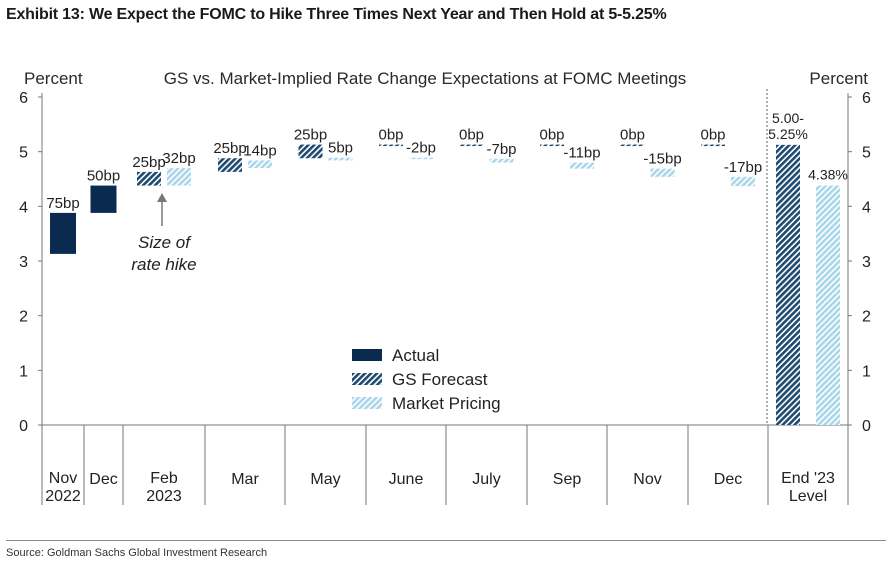 This screenshot has width=892, height=570. What do you see at coordinates (581, 153) in the screenshot?
I see `bar-data-label: -11bp` at bounding box center [581, 153].